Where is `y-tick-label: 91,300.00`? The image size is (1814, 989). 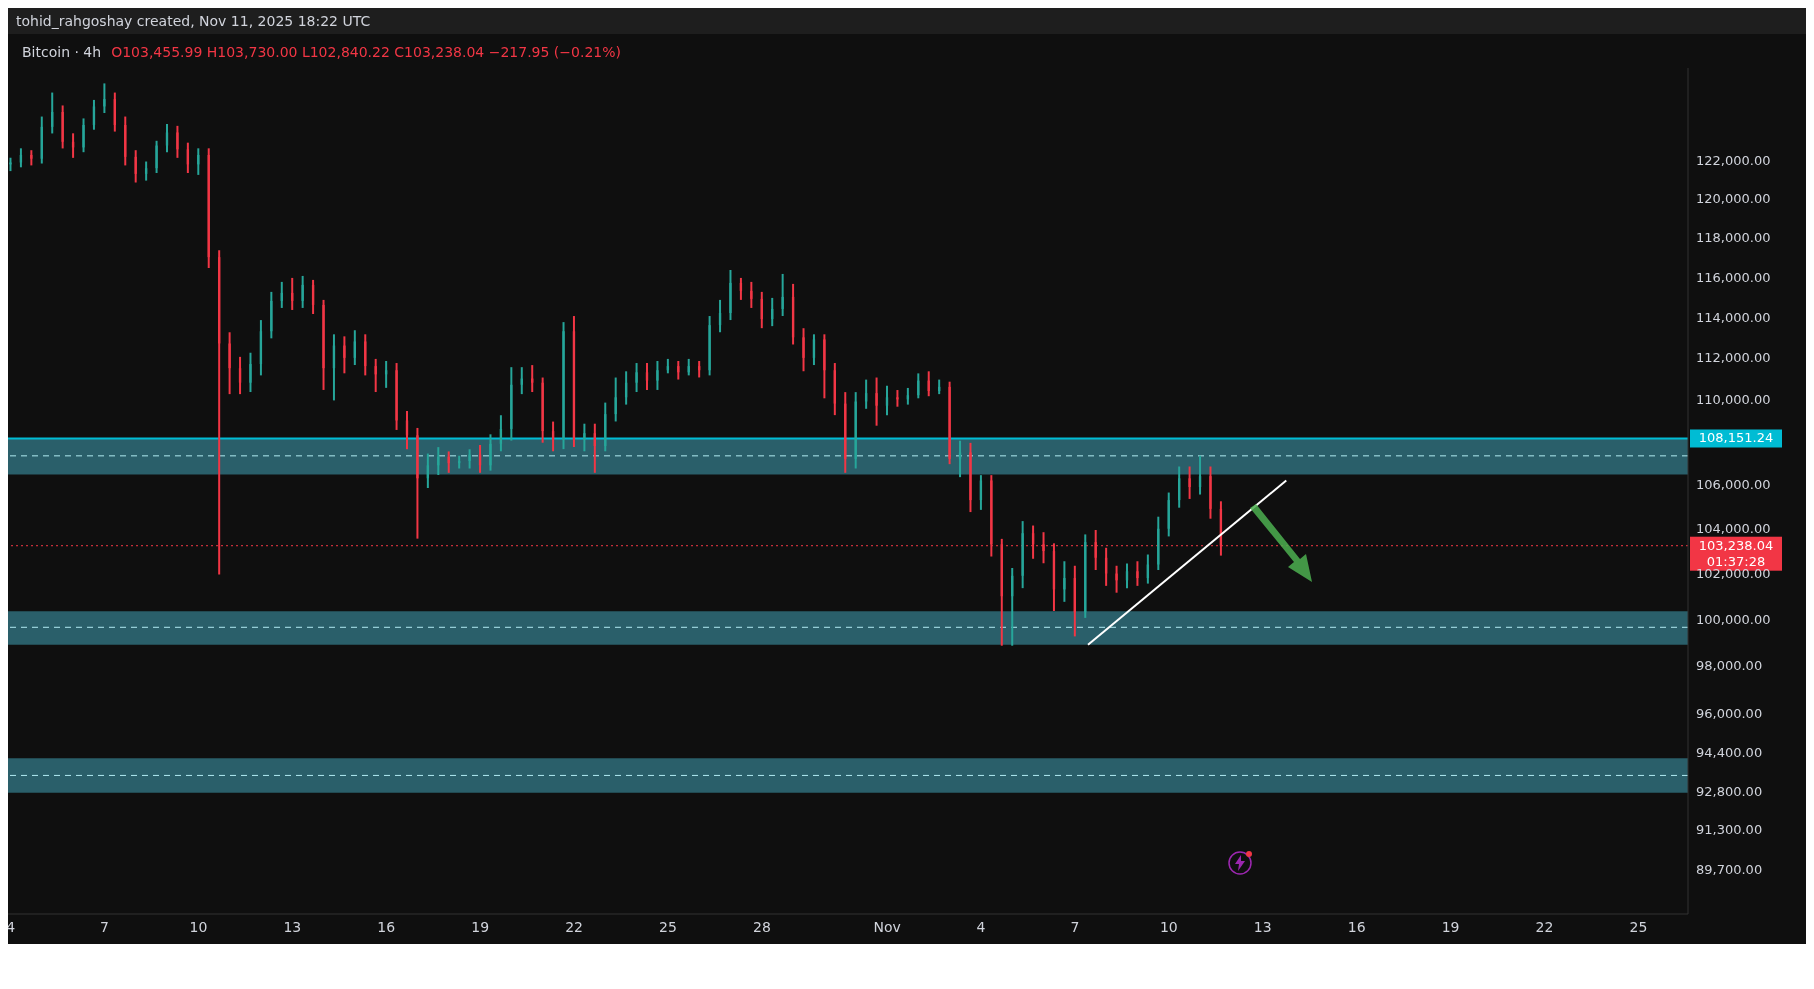
y-tick-label: 91,300.00 is located at coordinates (1729, 829).